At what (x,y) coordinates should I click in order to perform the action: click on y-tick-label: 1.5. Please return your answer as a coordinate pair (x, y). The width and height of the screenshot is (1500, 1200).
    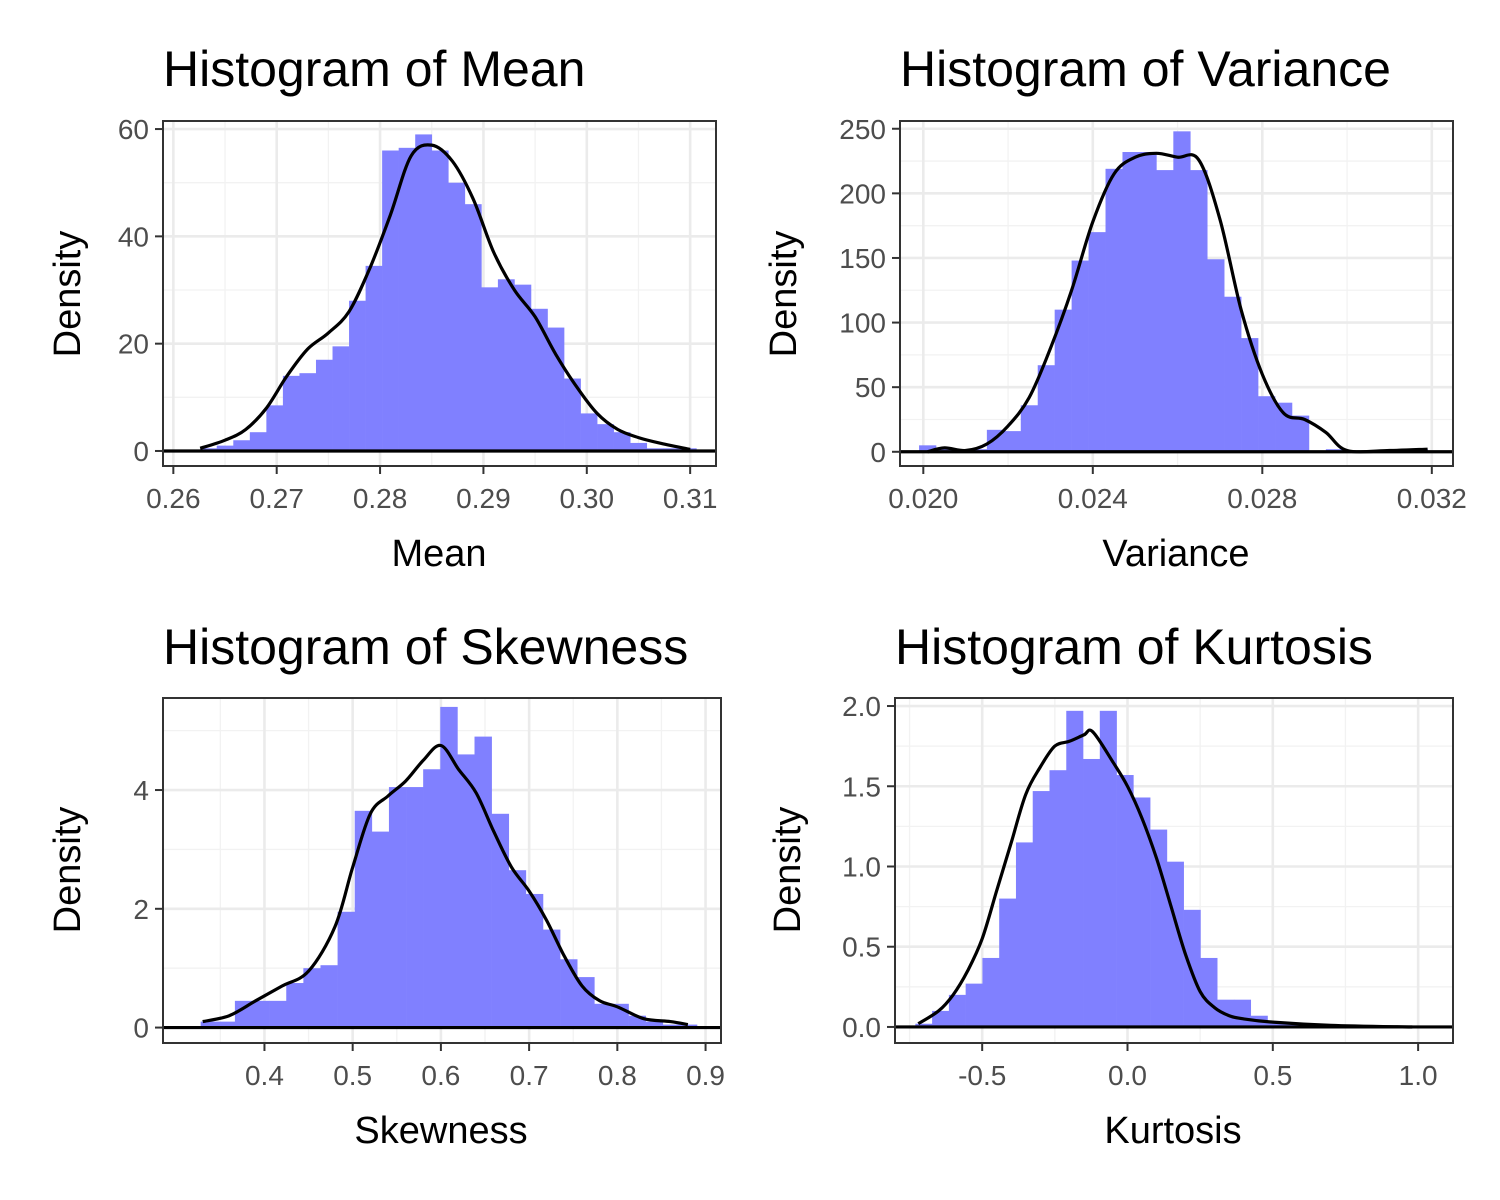
    Looking at the image, I should click on (861, 786).